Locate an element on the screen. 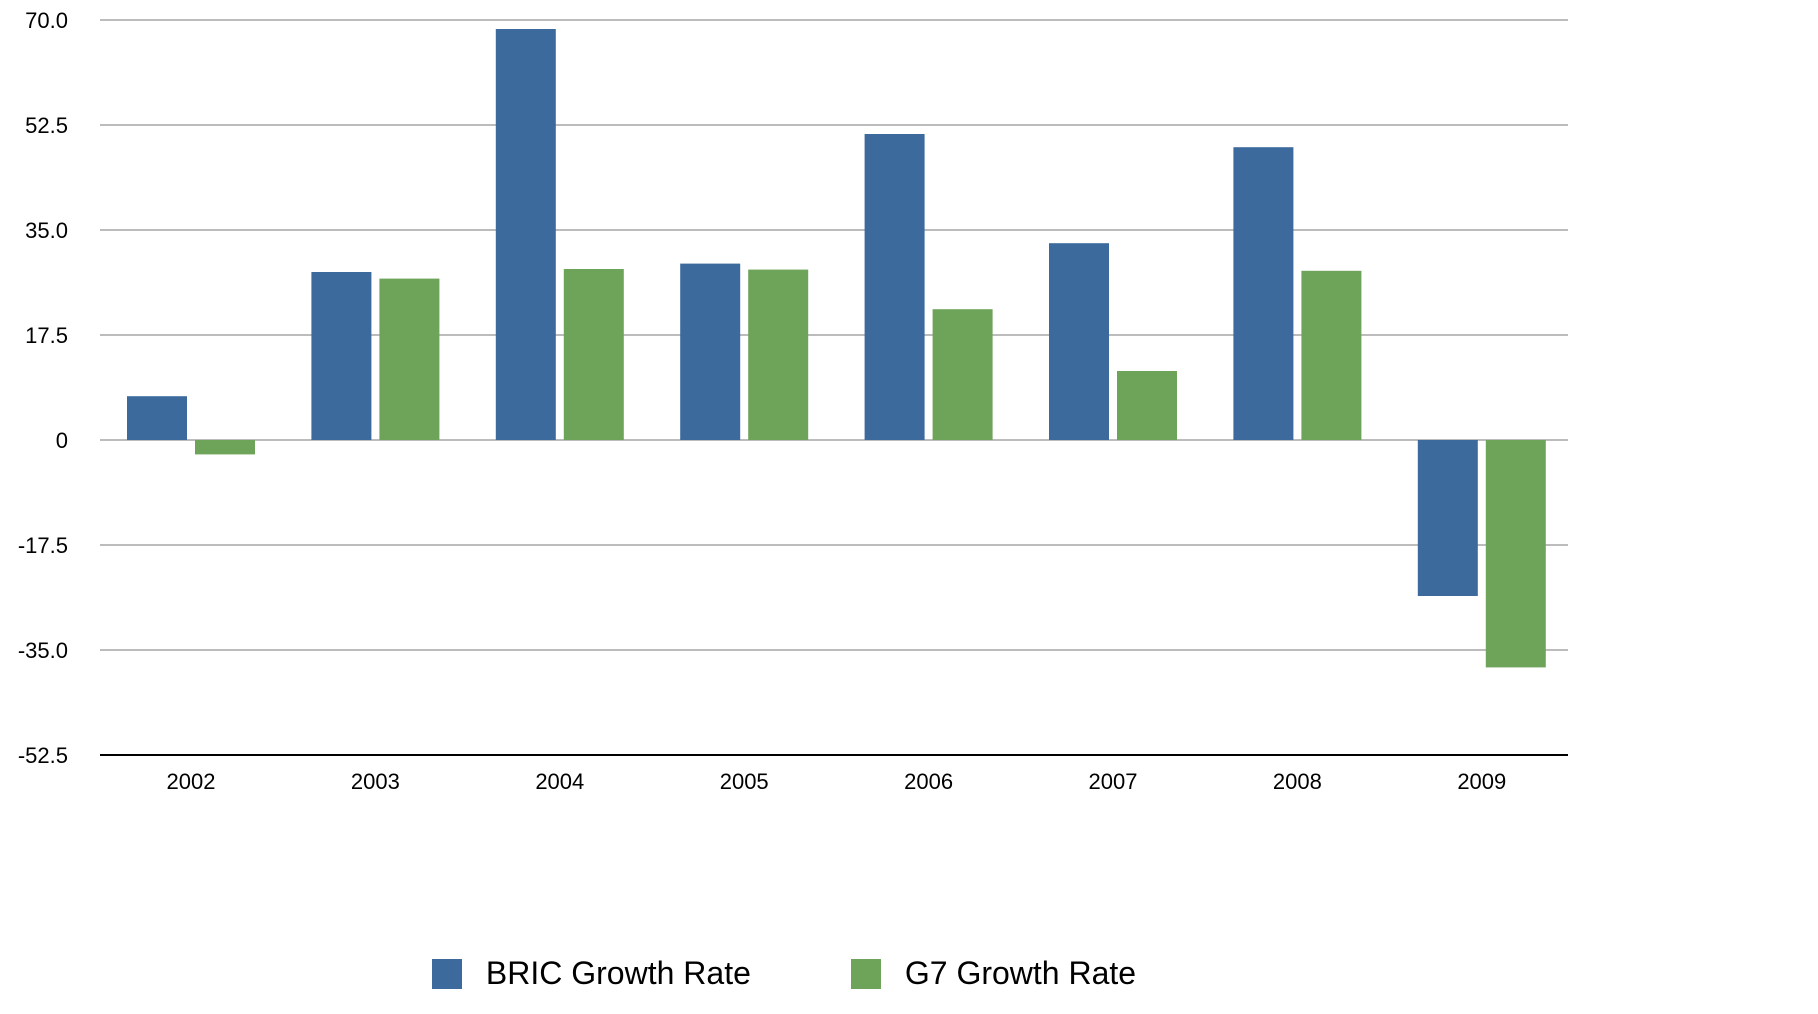  y-tick-label: 70.0 is located at coordinates (46, 20).